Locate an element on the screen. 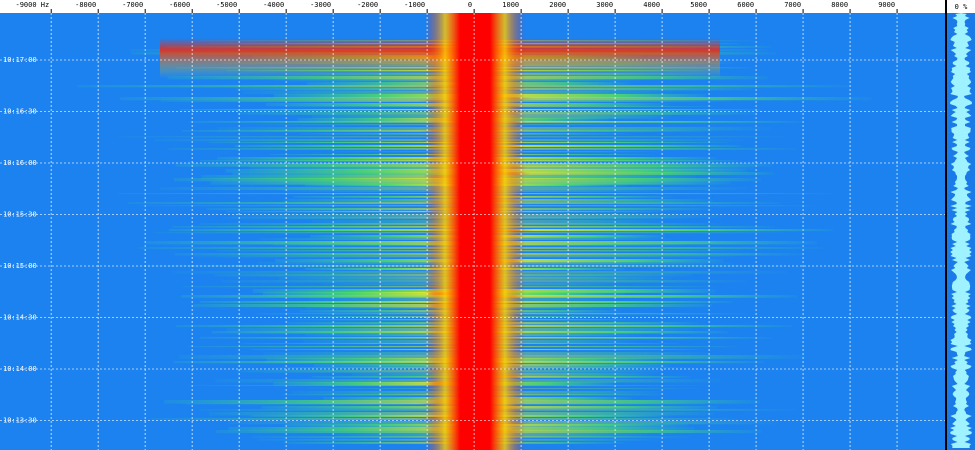  frequency-label: 6000 is located at coordinates (745, 5).